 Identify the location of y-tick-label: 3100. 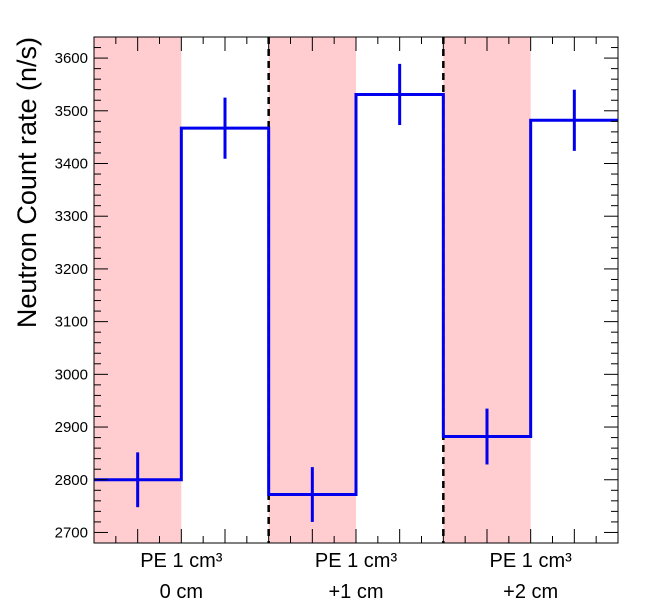
(71, 322).